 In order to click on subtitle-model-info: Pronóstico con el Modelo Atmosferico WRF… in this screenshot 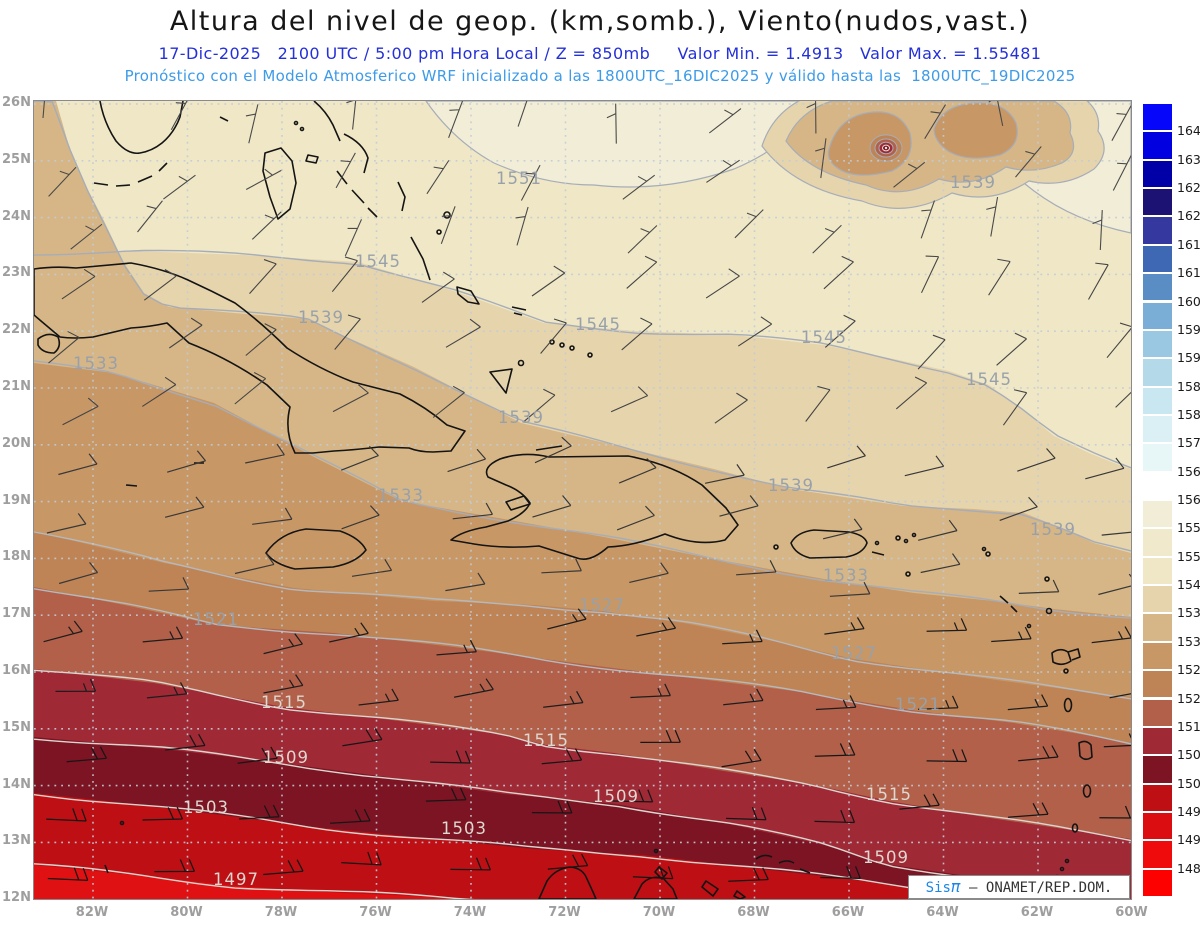, I will do `click(600, 76)`.